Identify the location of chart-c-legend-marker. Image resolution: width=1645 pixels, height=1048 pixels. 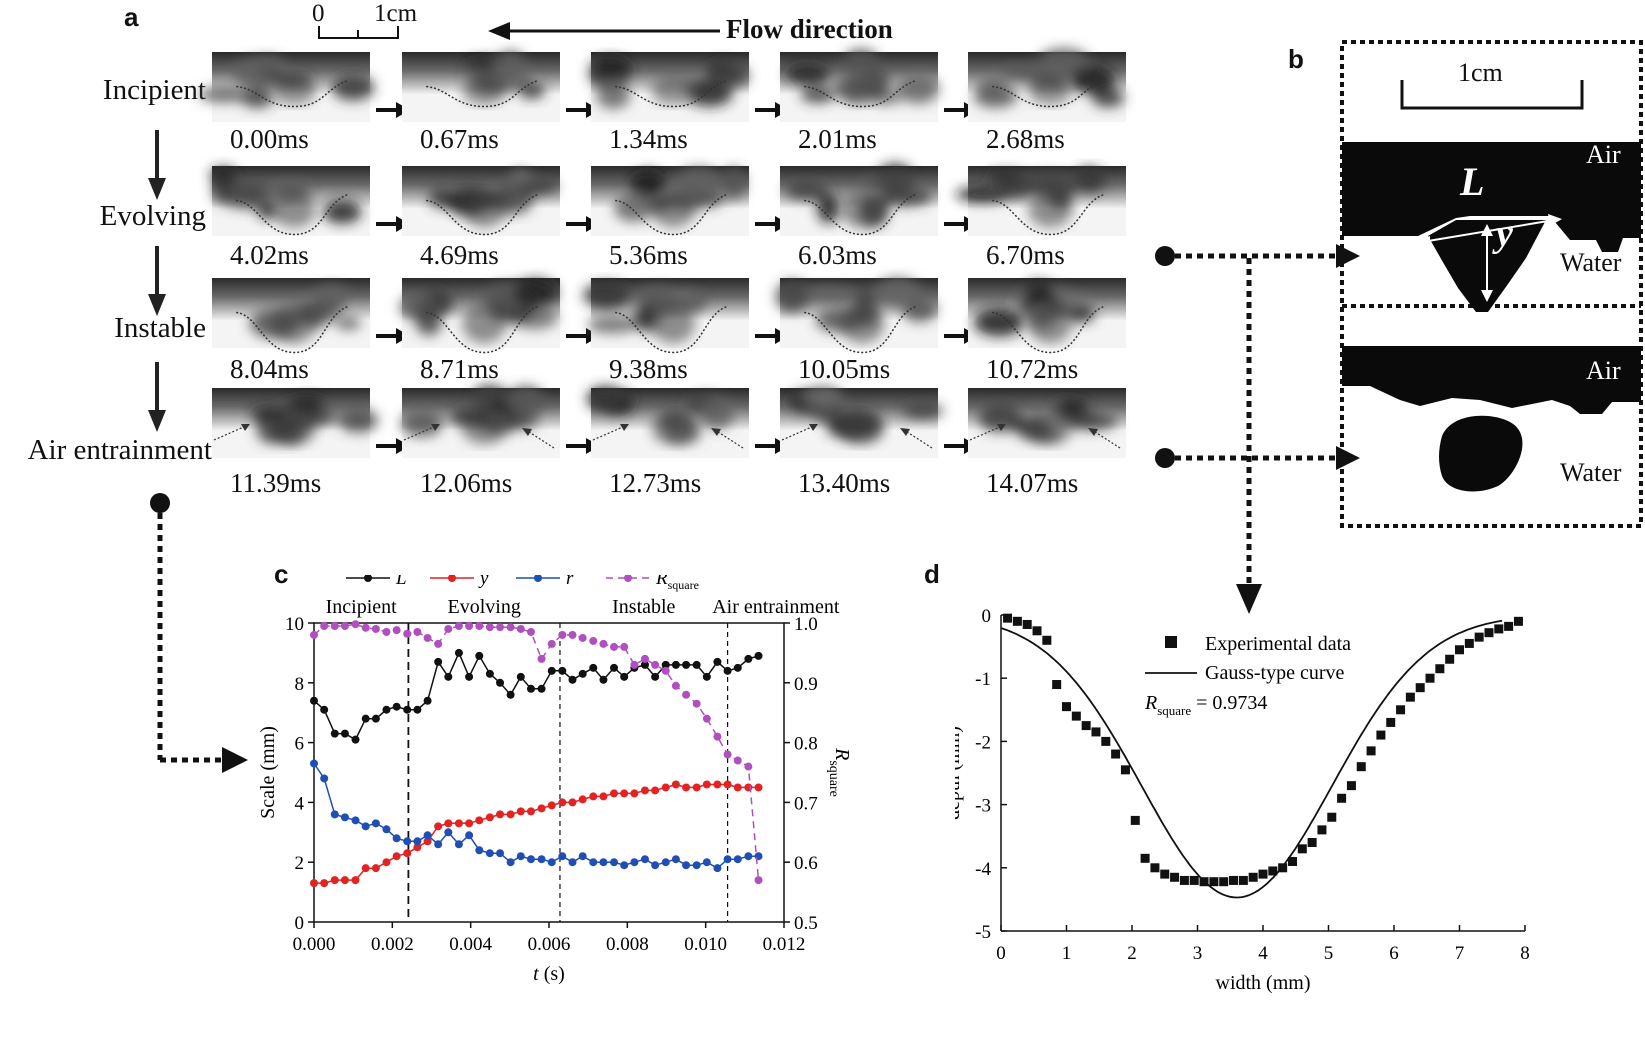
(368, 578).